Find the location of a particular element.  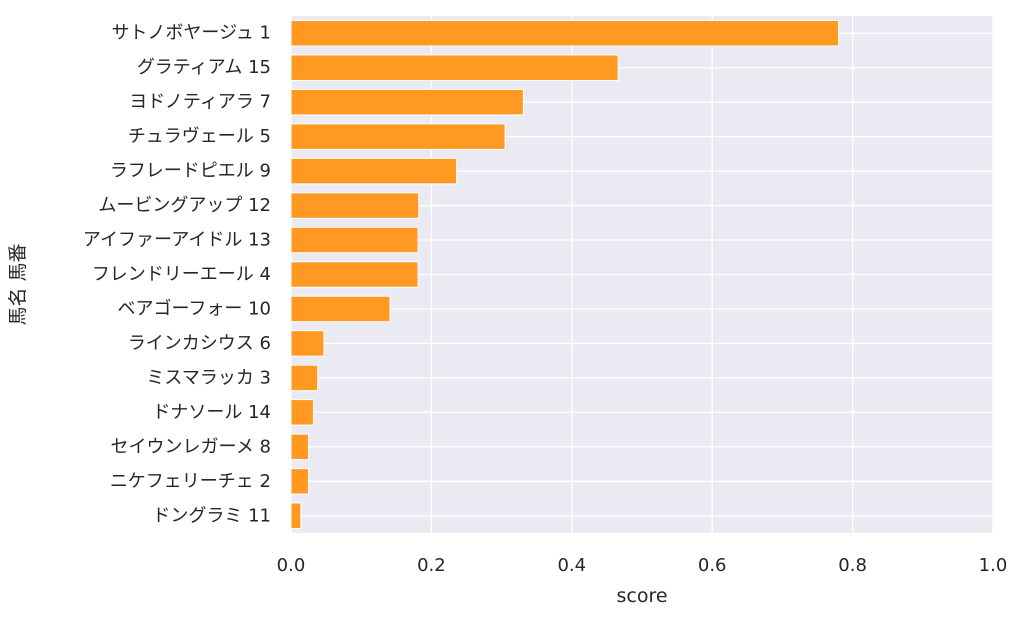

category-label: ムービングアップ 12 is located at coordinates (184, 205).